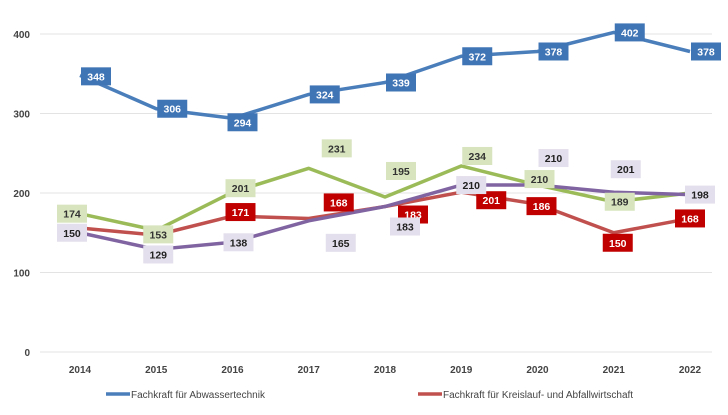  Describe the element at coordinates (21, 35) in the screenshot. I see `y-tick-label: 400` at that location.